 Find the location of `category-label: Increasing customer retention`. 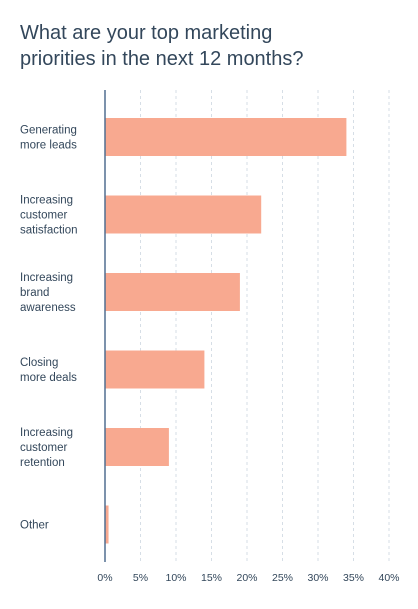

category-label: Increasing customer retention is located at coordinates (46, 448).